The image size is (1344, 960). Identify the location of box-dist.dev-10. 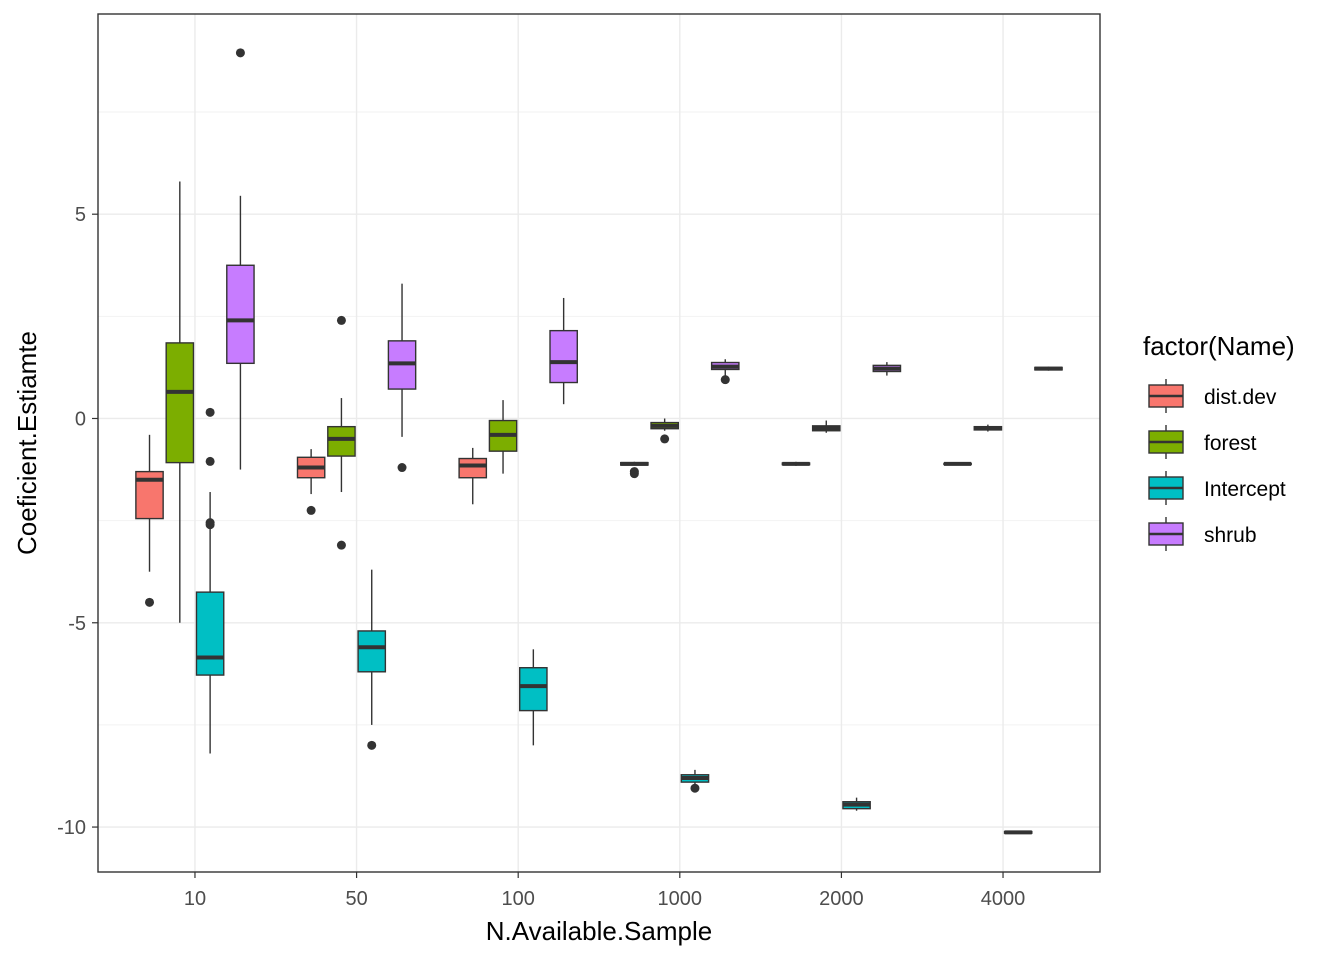
(149, 520).